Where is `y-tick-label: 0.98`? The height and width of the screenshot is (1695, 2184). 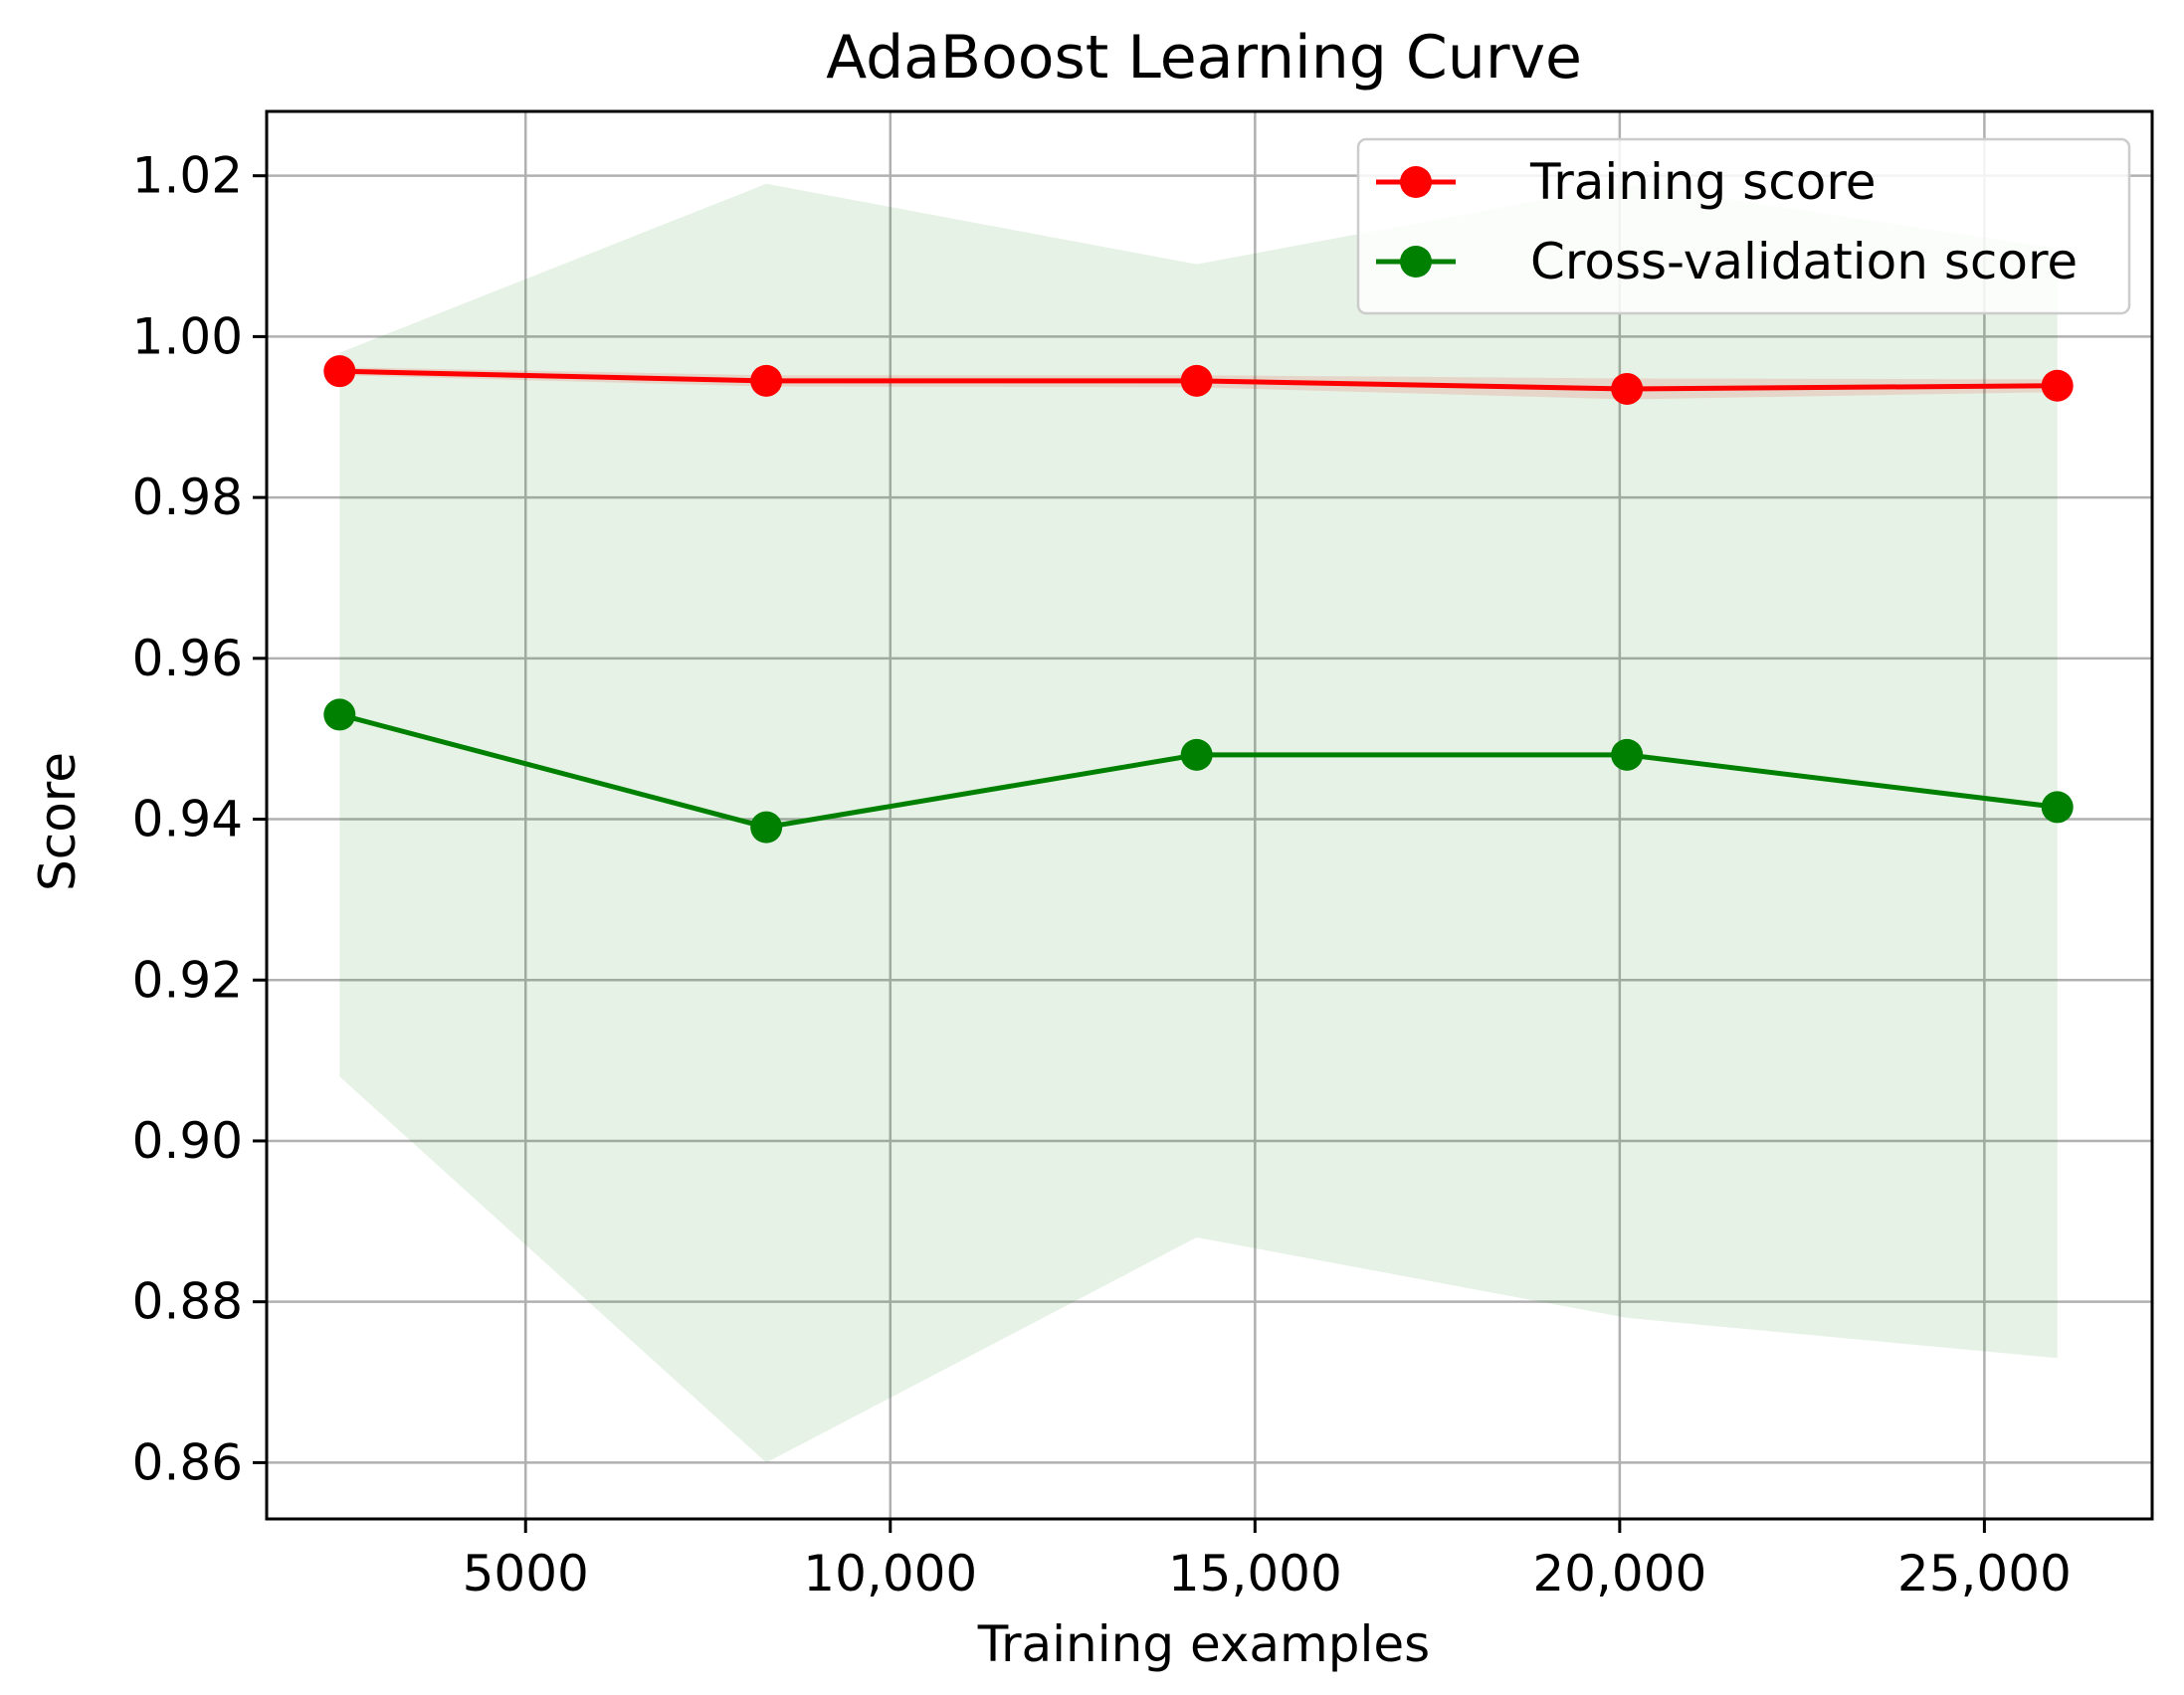 y-tick-label: 0.98 is located at coordinates (187, 497).